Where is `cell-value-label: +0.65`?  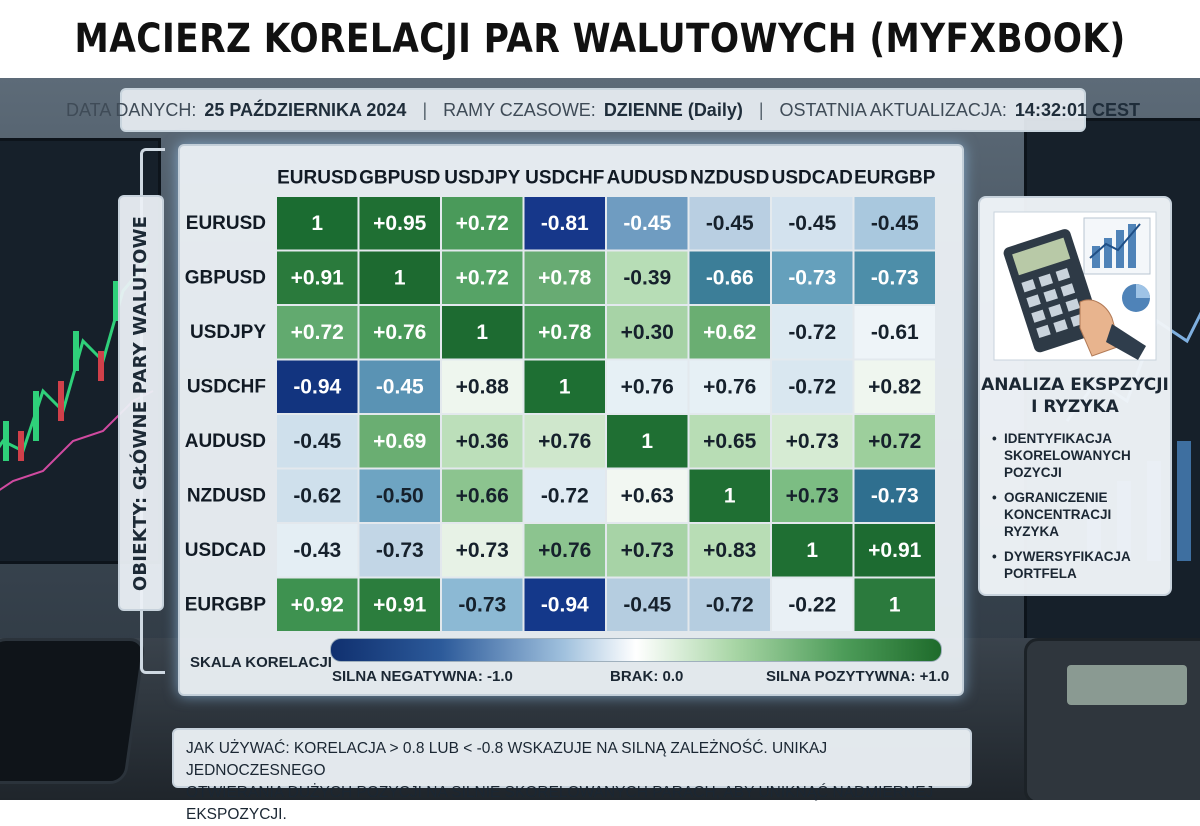 cell-value-label: +0.65 is located at coordinates (729, 441).